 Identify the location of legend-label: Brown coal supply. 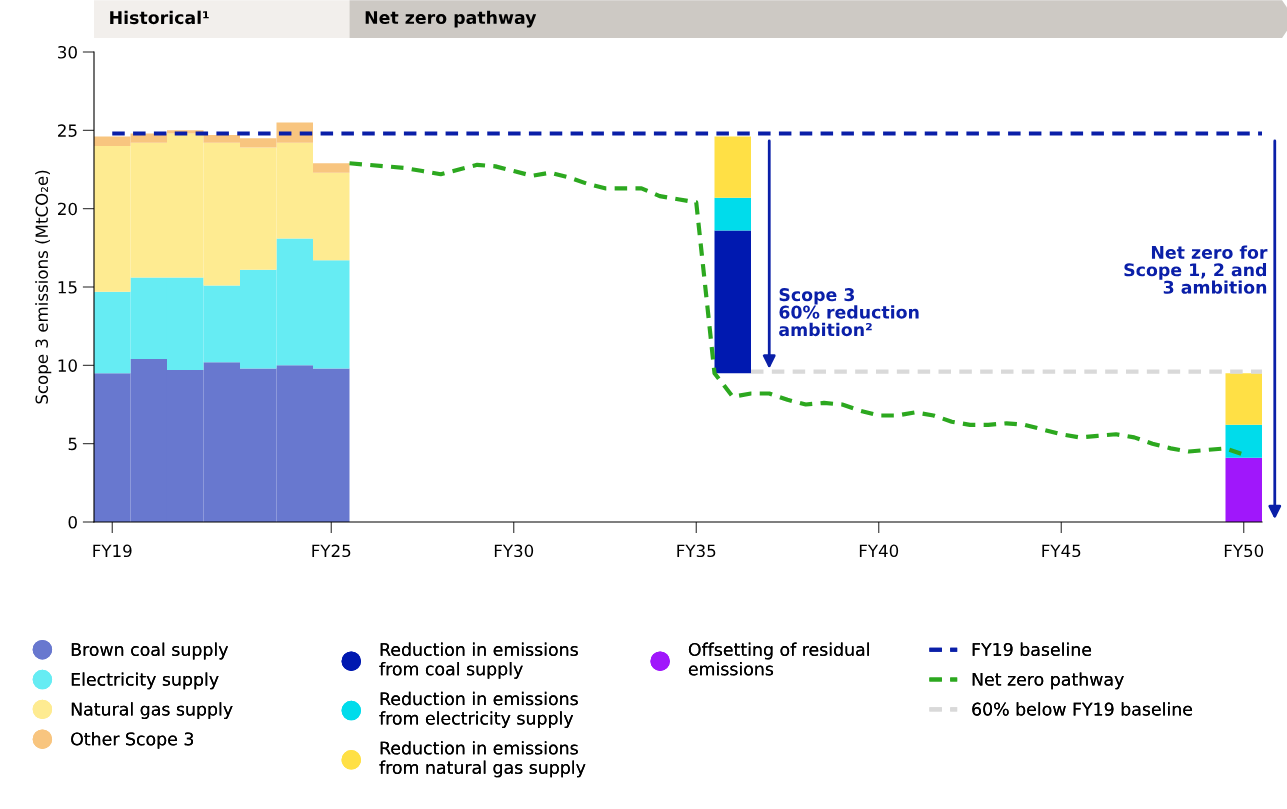
(149, 651).